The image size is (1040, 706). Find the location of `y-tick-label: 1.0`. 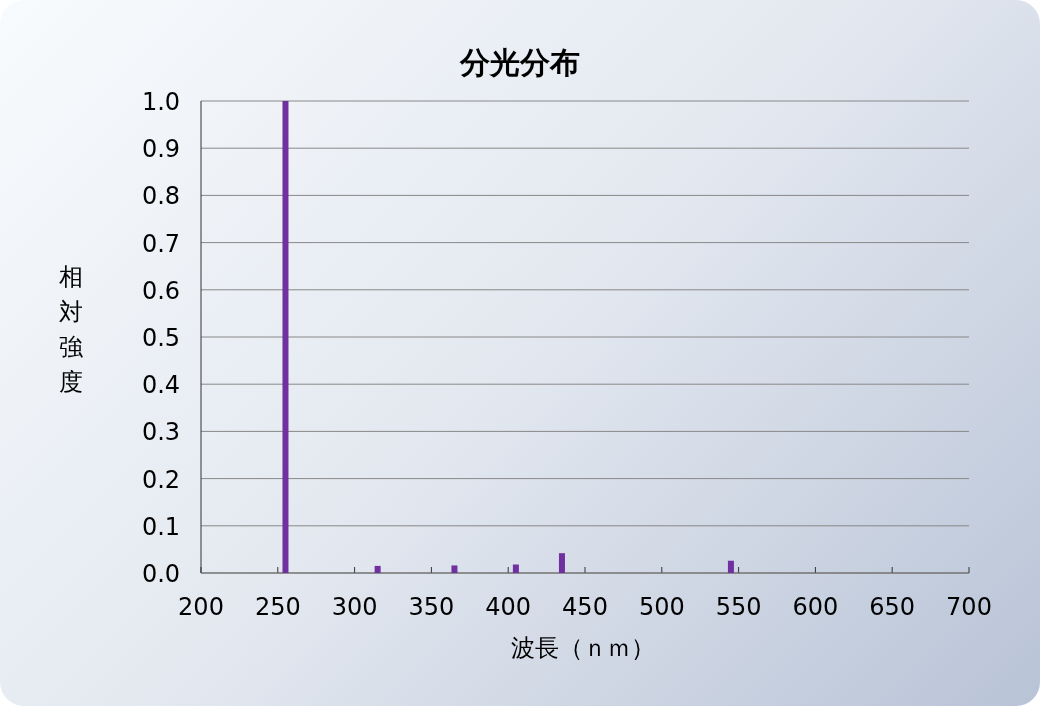

y-tick-label: 1.0 is located at coordinates (161, 102).